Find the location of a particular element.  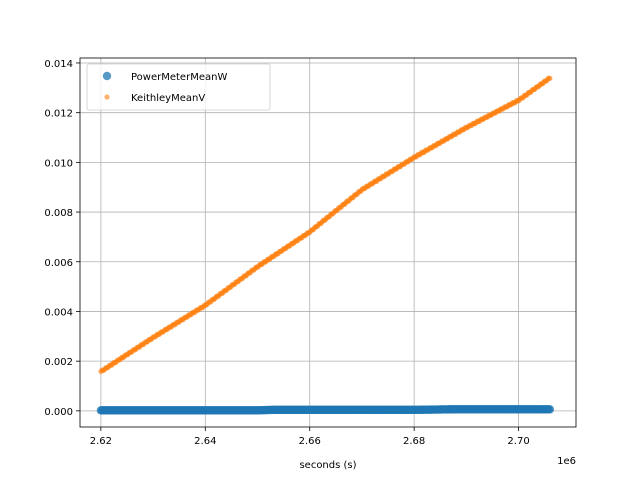

x-tick-label: 2.70 is located at coordinates (518, 441).